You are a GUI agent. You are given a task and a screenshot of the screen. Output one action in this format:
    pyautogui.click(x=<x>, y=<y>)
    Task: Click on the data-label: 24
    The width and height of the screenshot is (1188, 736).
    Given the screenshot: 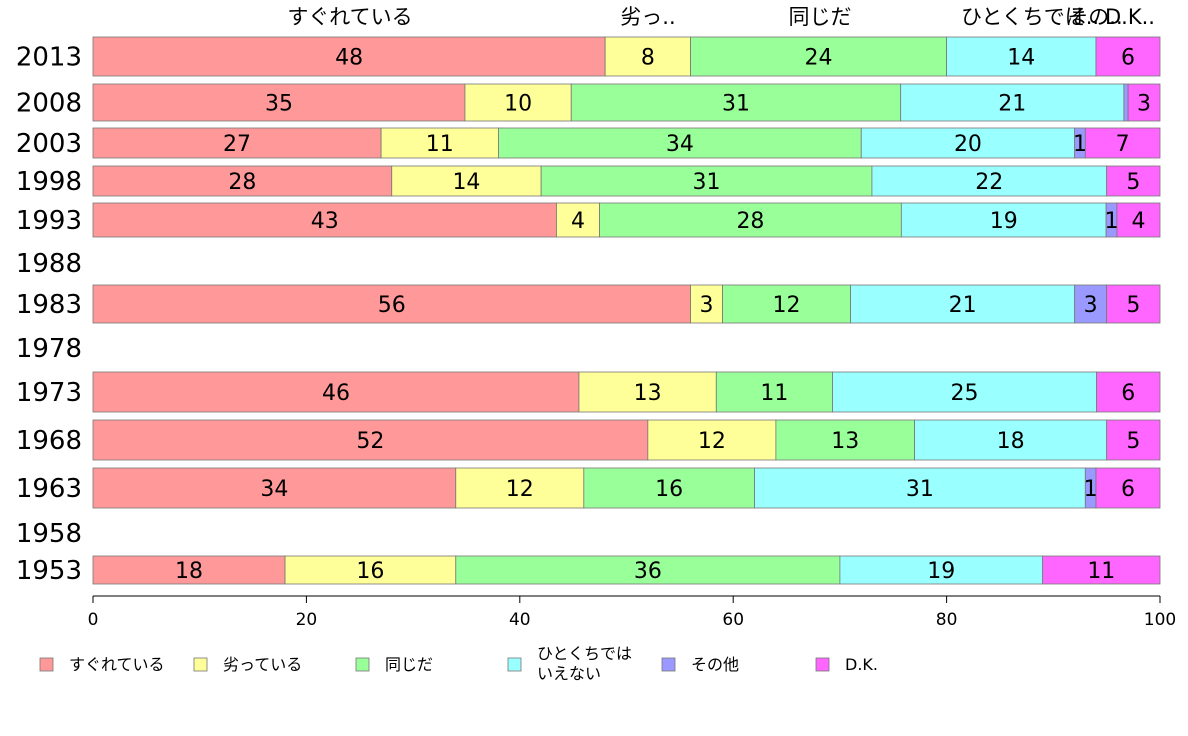 What is the action you would take?
    pyautogui.click(x=819, y=58)
    